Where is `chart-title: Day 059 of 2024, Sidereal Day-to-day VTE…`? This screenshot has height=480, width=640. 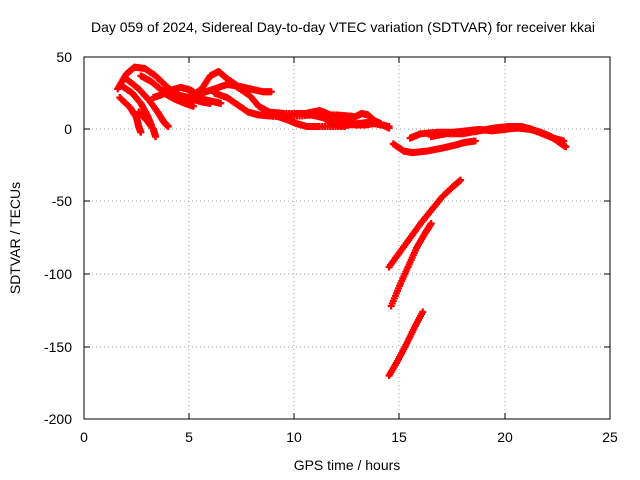 chart-title: Day 059 of 2024, Sidereal Day-to-day VTE… is located at coordinates (343, 27).